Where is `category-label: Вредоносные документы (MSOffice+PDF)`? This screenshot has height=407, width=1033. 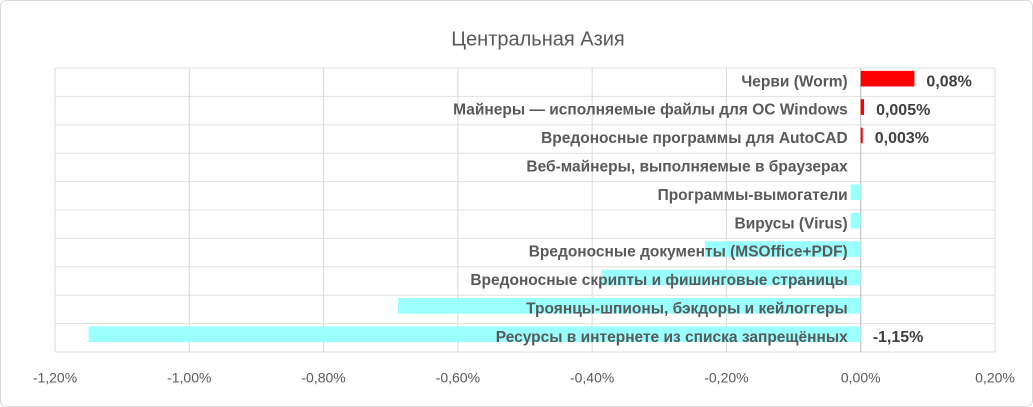
category-label: Вредоносные документы (MSOffice+PDF) is located at coordinates (688, 252).